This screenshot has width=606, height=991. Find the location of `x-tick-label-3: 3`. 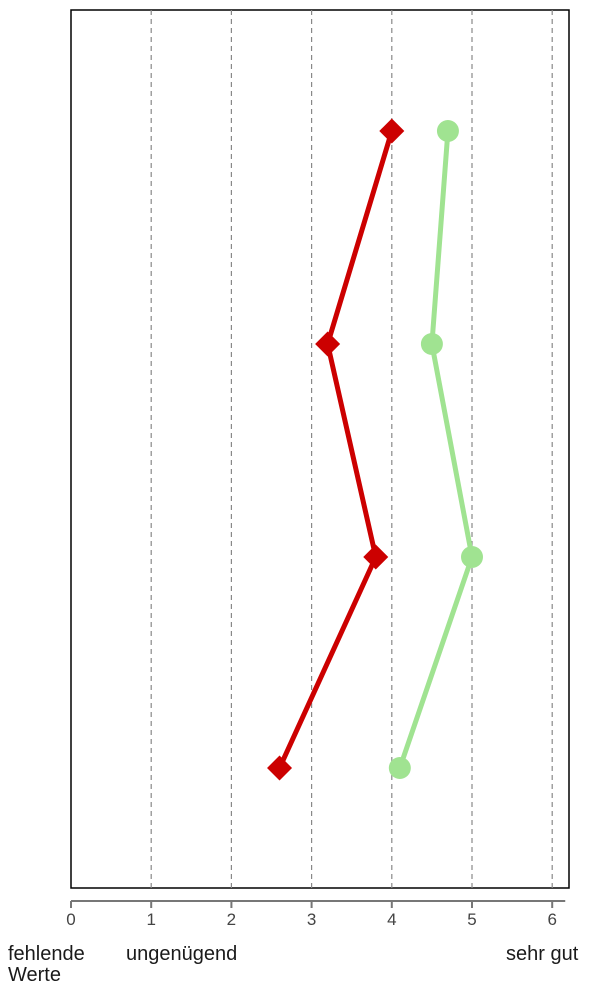

x-tick-label-3: 3 is located at coordinates (311, 919).